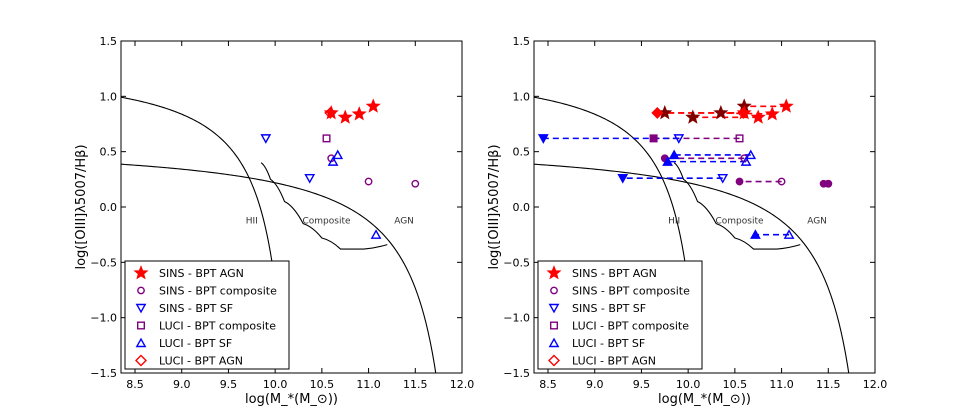  Describe the element at coordinates (740, 222) in the screenshot. I see `region-label: Composite` at that location.